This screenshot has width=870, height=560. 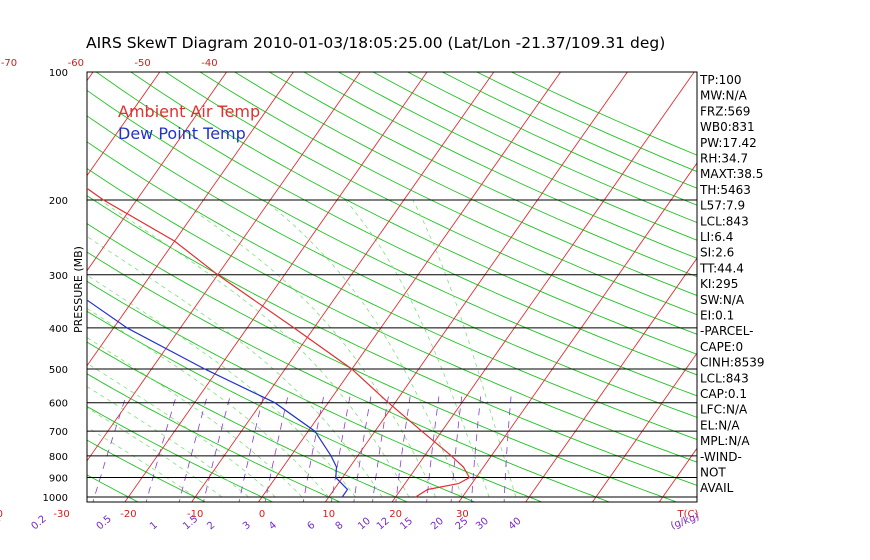 I want to click on index-item: MPL:N/A, so click(x=725, y=441).